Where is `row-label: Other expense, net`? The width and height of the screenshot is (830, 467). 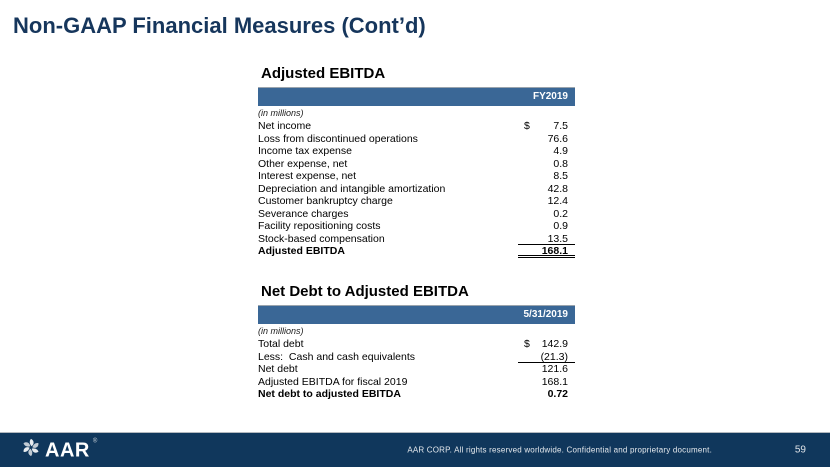 row-label: Other expense, net is located at coordinates (303, 163).